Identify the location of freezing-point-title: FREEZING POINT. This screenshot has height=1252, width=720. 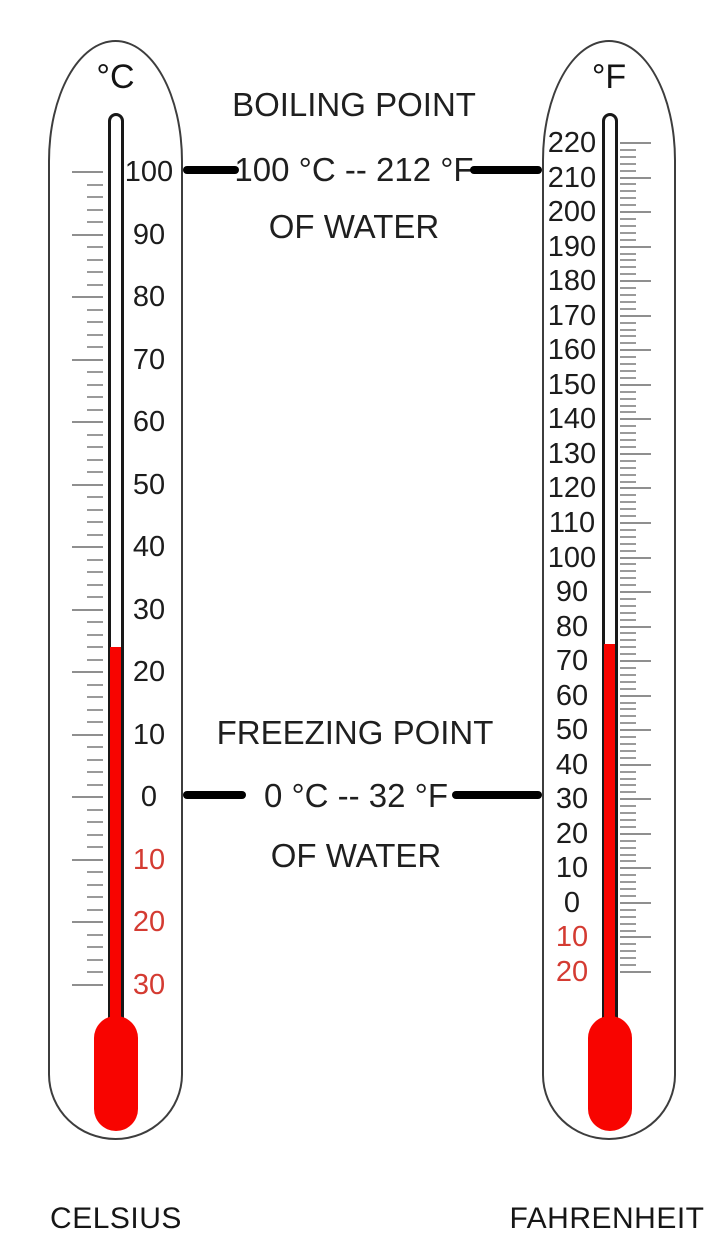
(355, 732).